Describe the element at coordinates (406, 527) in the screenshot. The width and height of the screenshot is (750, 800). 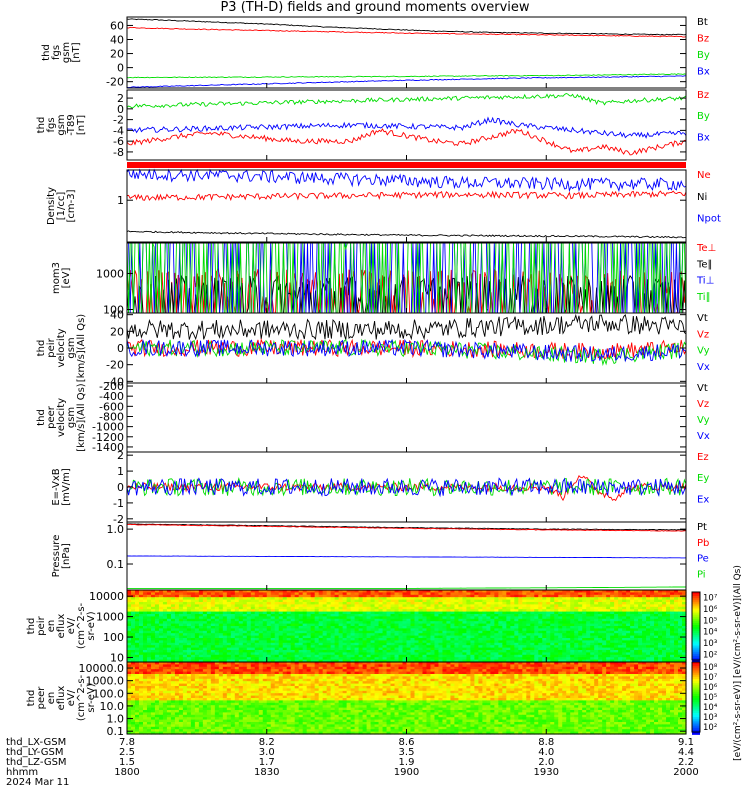
I see `series-line-Pb` at that location.